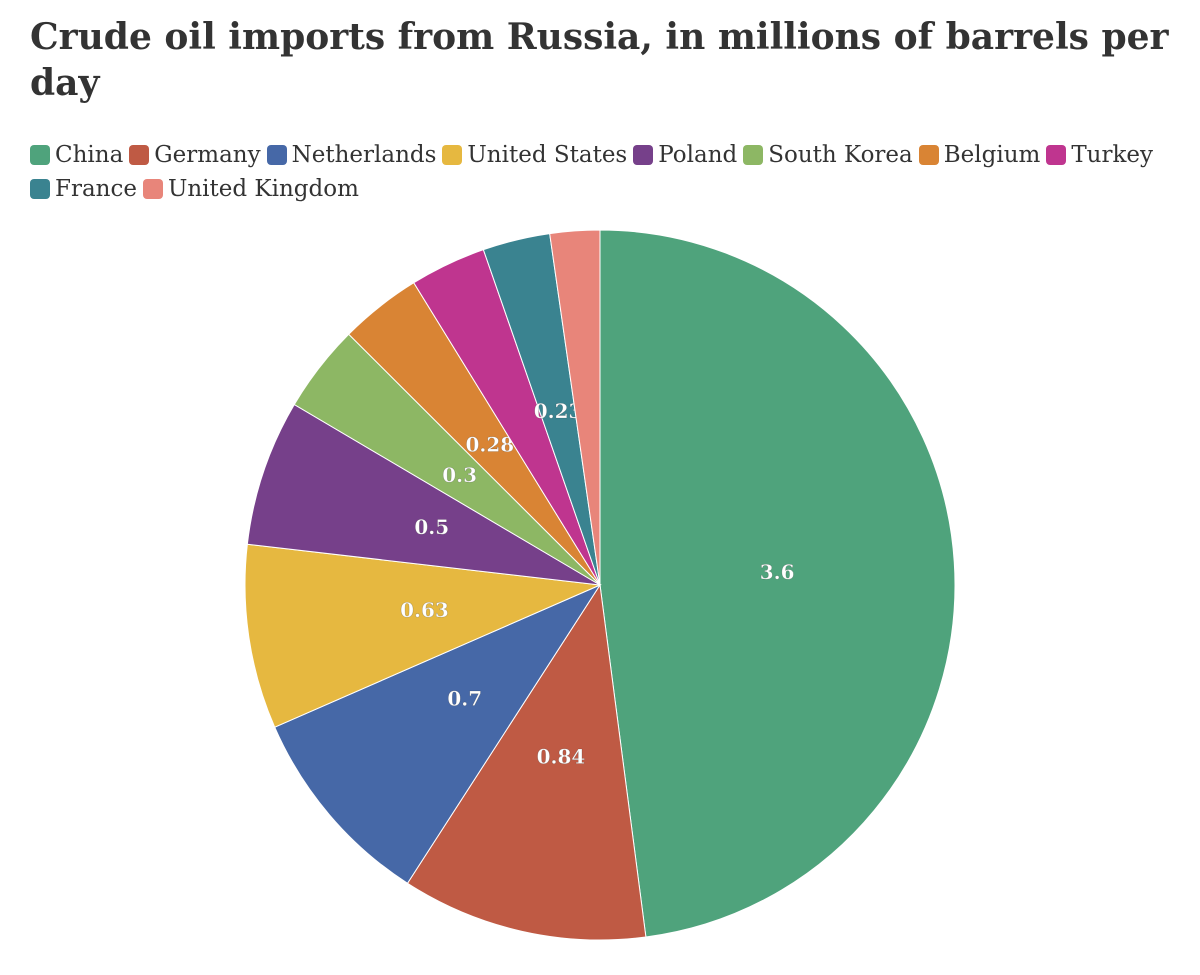 Image resolution: width=1200 pixels, height=975 pixels. I want to click on legend-item: China, so click(76, 155).